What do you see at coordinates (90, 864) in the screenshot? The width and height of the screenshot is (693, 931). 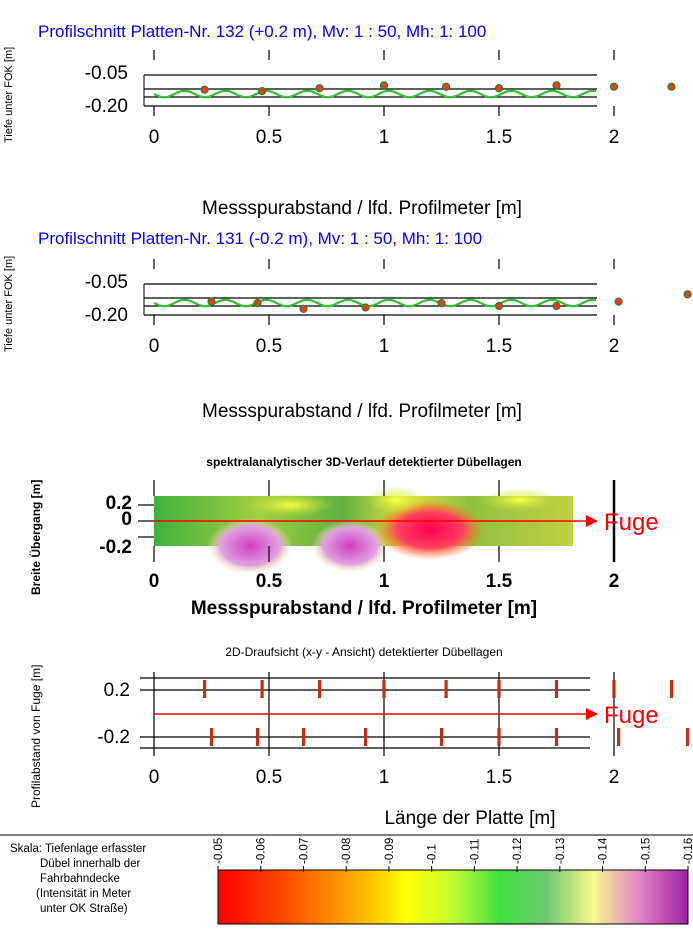 I see `scale-caption-line: Dübel innerhalb der` at bounding box center [90, 864].